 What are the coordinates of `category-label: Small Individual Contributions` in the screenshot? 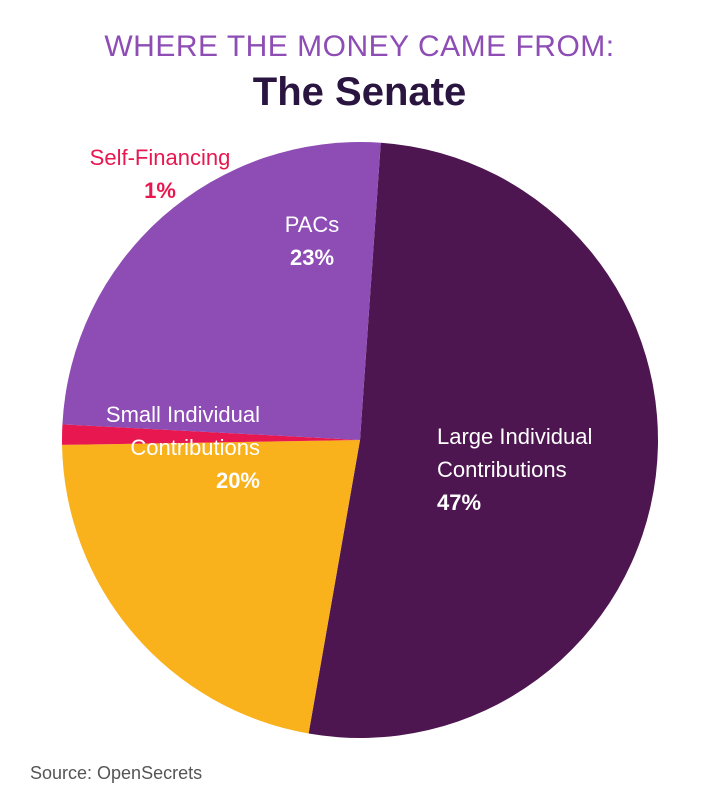 It's located at (182, 431).